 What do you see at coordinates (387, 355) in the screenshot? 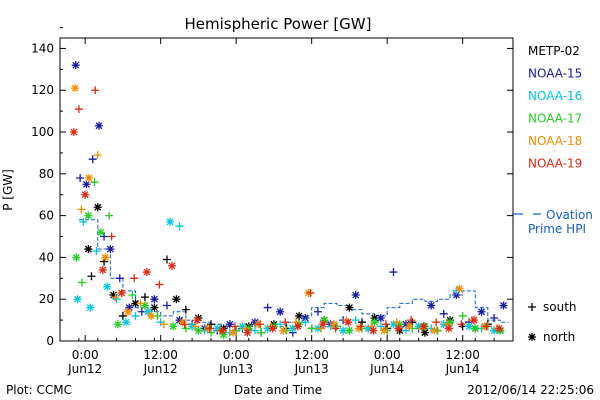
I see `x-tick-time-label: 0:00` at bounding box center [387, 355].